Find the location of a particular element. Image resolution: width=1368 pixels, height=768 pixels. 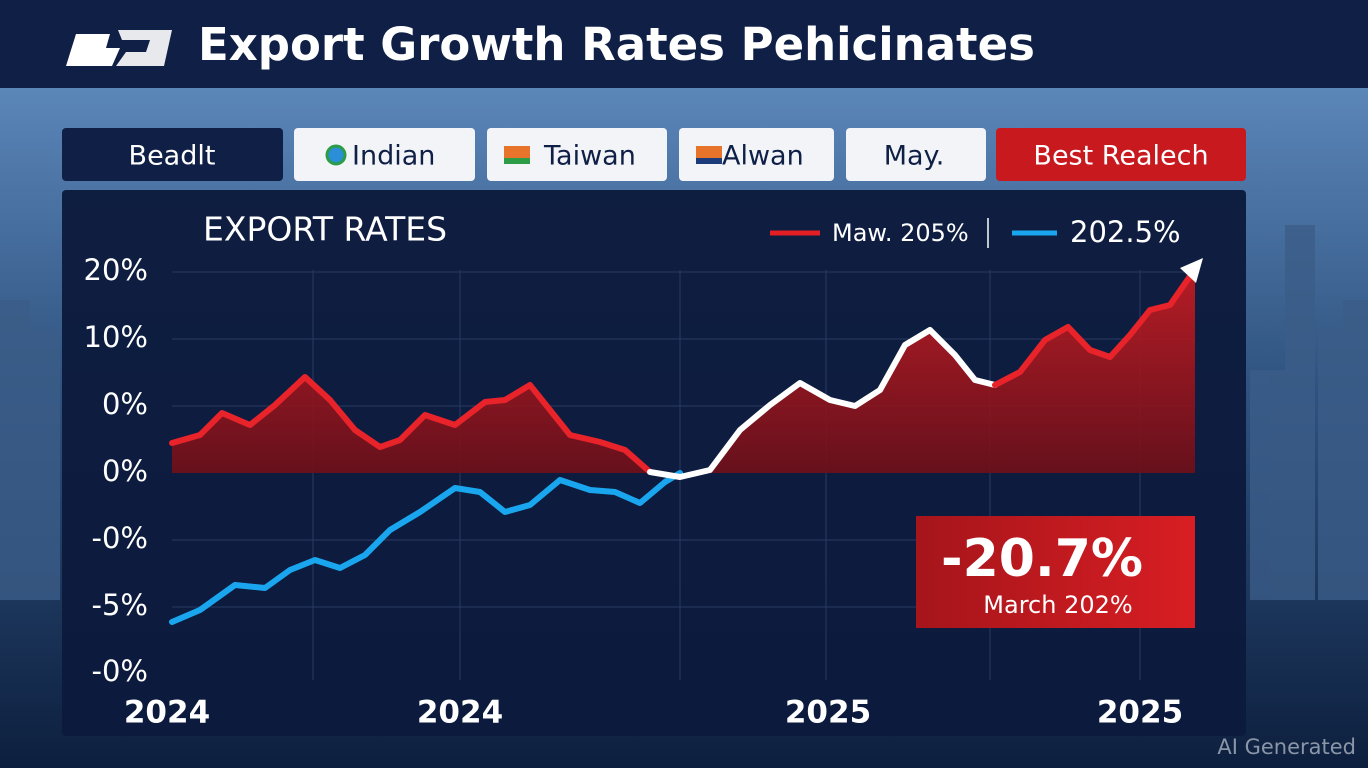

x-axis: 2024 2024 2025 2025 is located at coordinates (653, 713).